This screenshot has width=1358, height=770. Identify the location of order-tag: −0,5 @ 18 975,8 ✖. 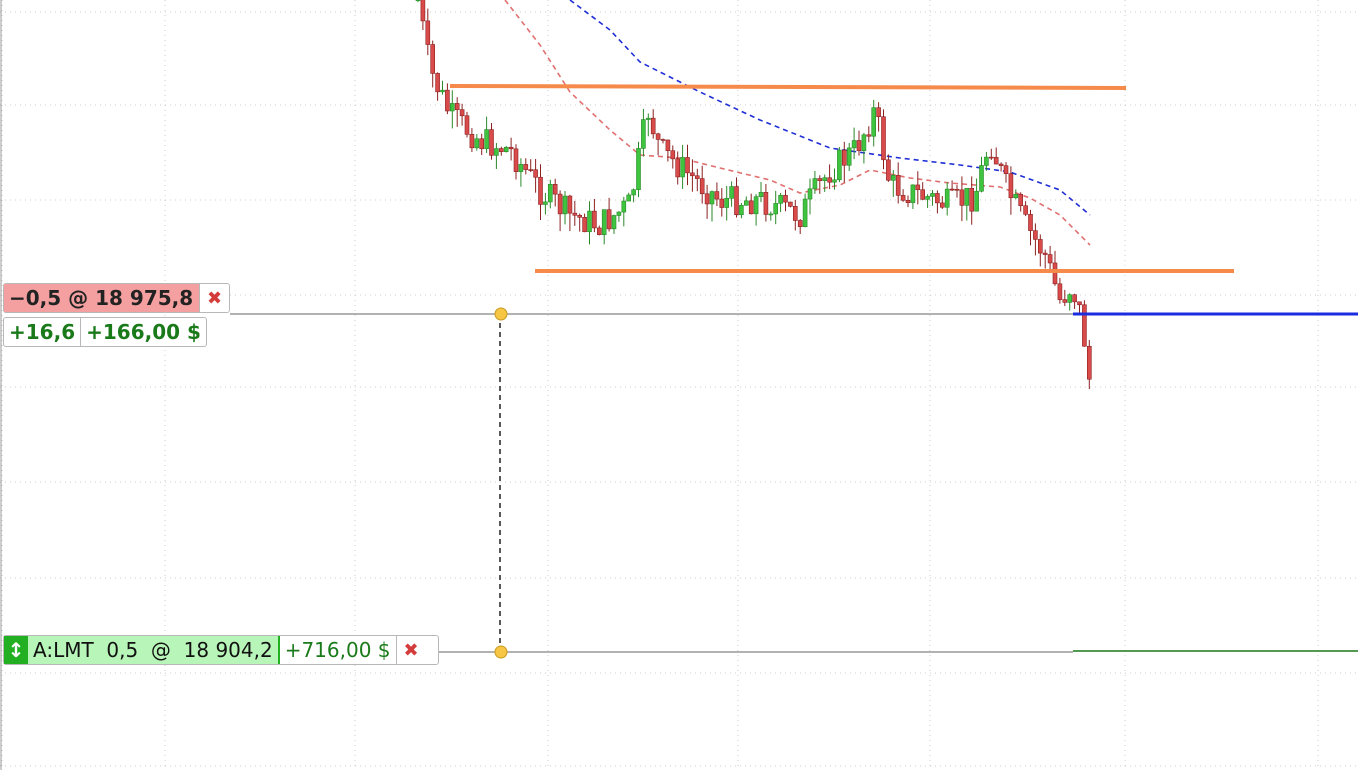
(116, 298).